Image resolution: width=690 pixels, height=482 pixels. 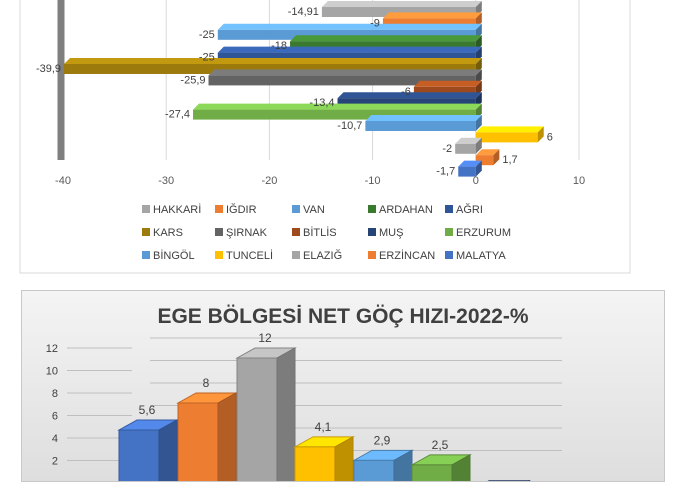 I want to click on legend-entry: BİNGÖL, so click(x=174, y=255).